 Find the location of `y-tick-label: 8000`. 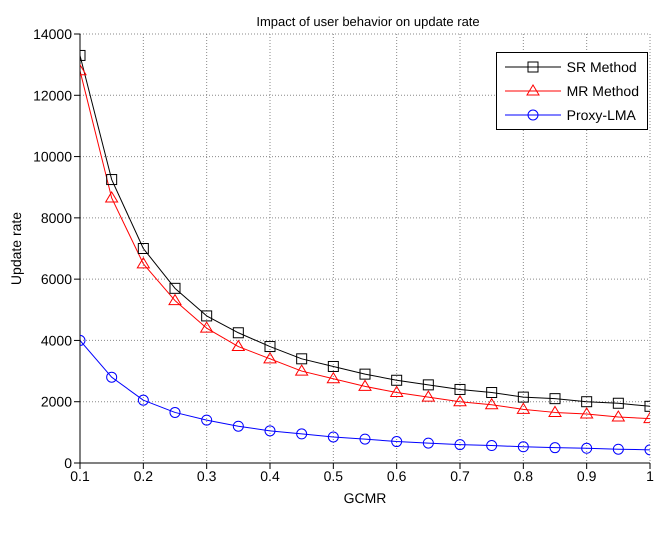

y-tick-label: 8000 is located at coordinates (56, 218).